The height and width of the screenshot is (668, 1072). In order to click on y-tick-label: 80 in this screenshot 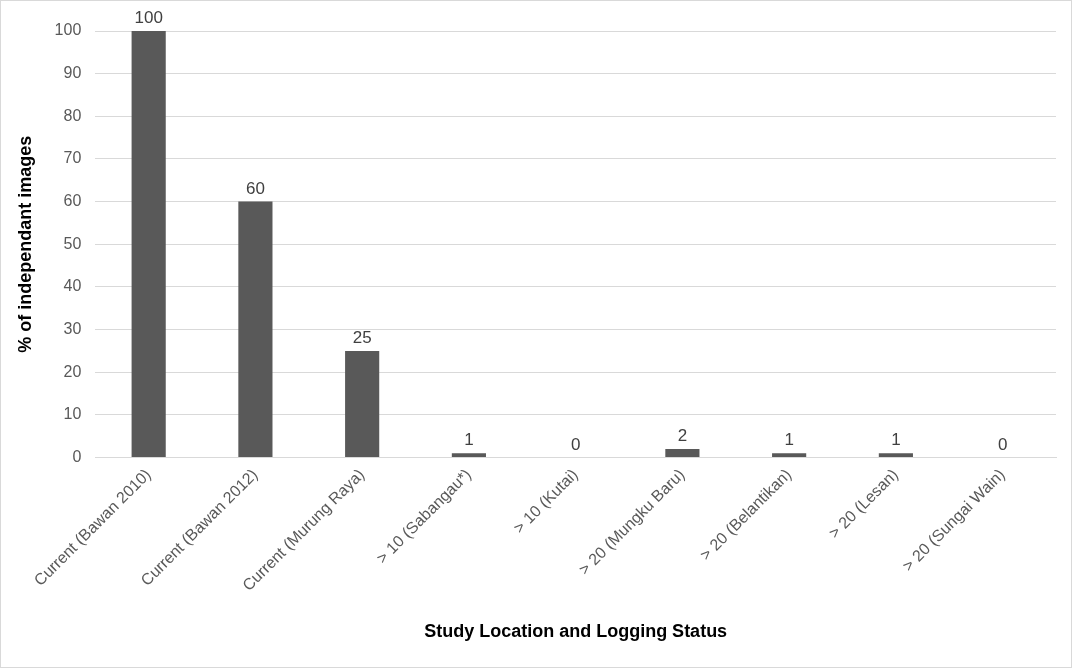, I will do `click(72, 115)`.